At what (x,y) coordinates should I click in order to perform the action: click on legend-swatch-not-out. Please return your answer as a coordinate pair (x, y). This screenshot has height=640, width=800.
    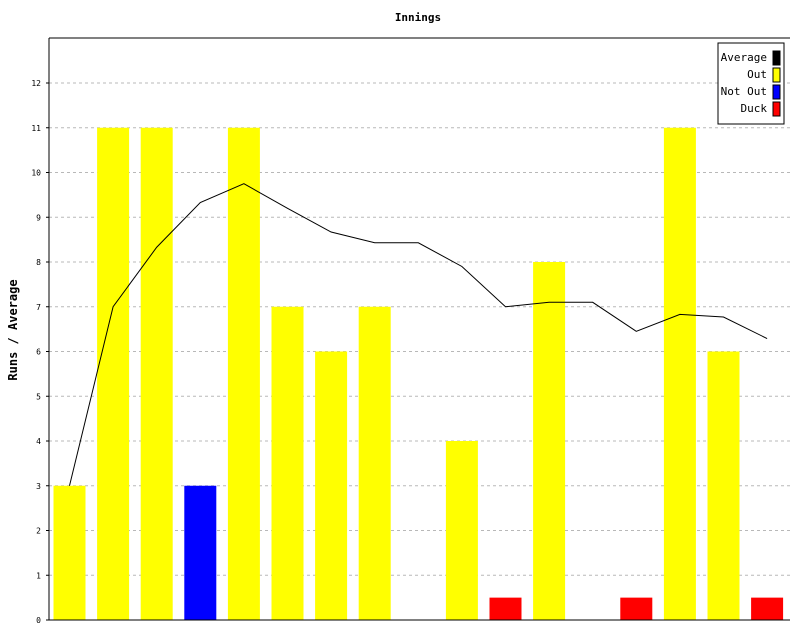
    Looking at the image, I should click on (776, 92).